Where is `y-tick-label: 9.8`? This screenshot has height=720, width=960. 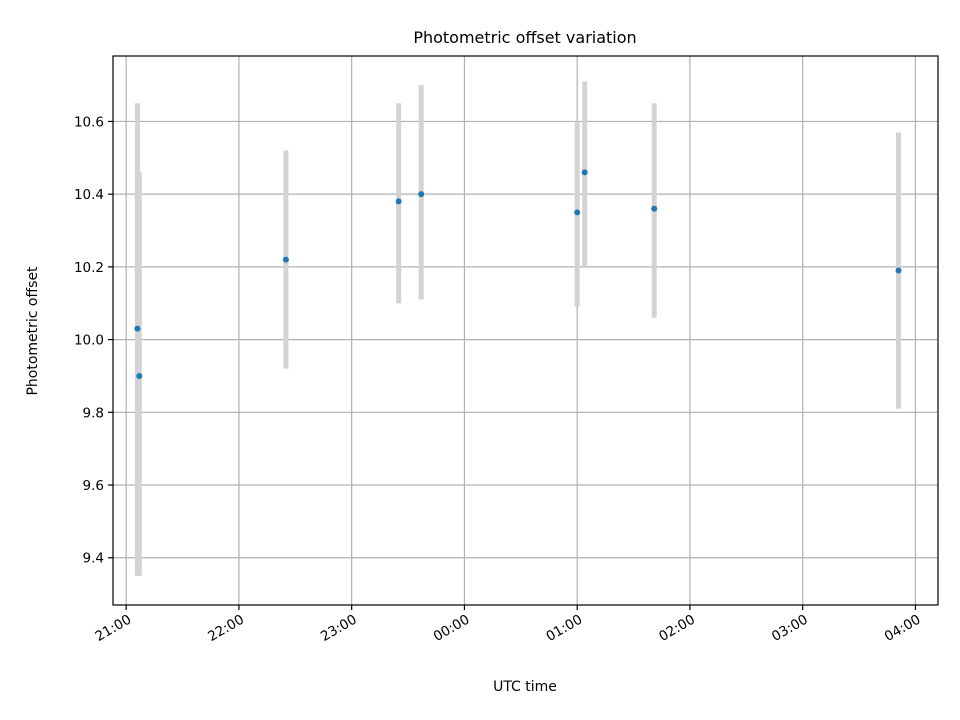 y-tick-label: 9.8 is located at coordinates (93, 413).